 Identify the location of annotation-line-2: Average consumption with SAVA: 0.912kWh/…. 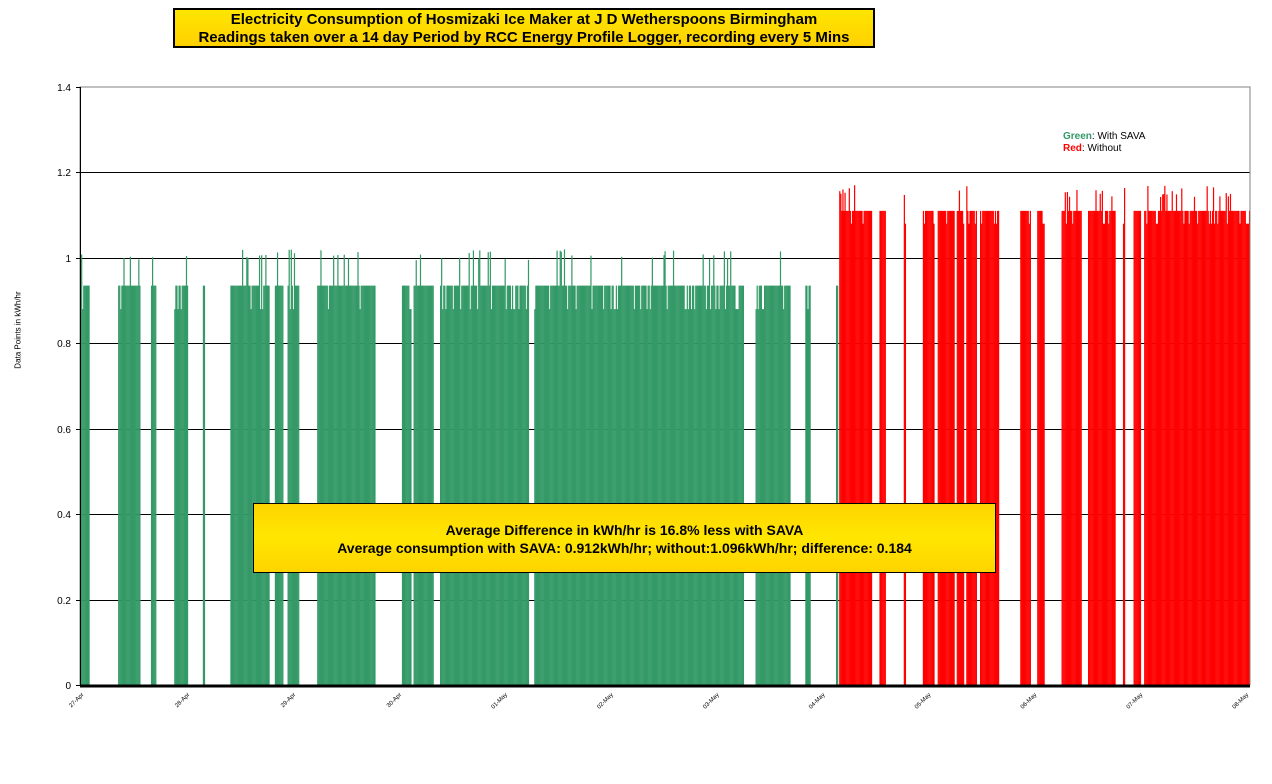
(624, 548).